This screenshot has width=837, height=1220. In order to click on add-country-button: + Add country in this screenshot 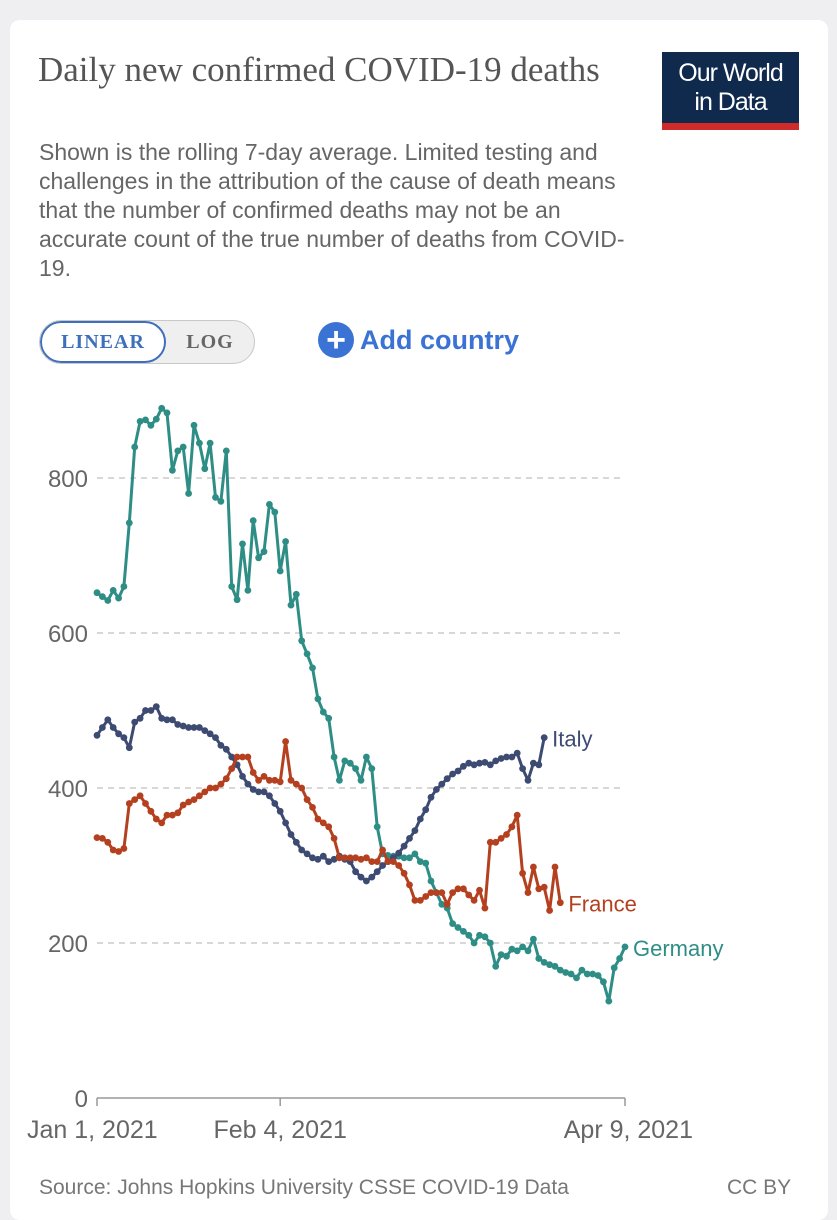, I will do `click(418, 340)`.